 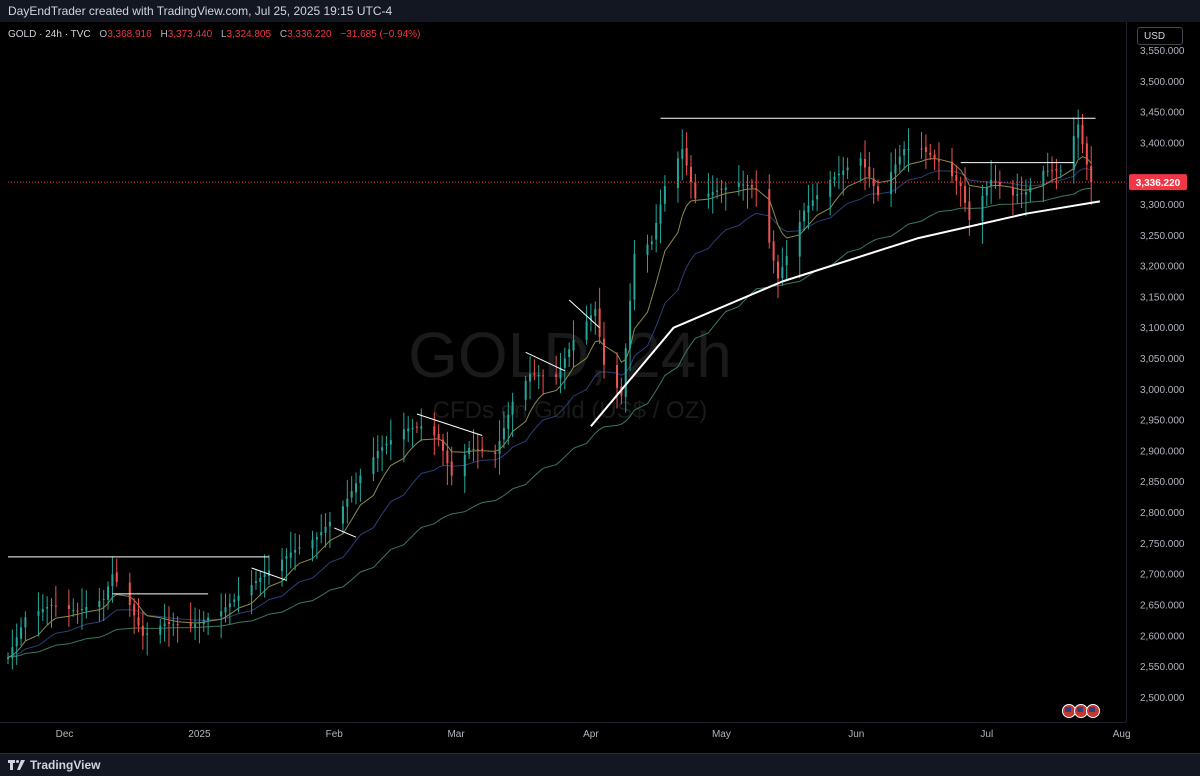 What do you see at coordinates (1162, 544) in the screenshot?
I see `y-tick-label: 2,750.000` at bounding box center [1162, 544].